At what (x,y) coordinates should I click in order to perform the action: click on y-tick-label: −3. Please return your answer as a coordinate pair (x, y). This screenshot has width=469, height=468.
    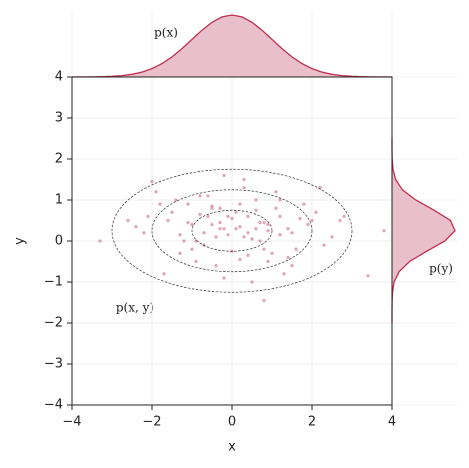
    Looking at the image, I should click on (53, 364).